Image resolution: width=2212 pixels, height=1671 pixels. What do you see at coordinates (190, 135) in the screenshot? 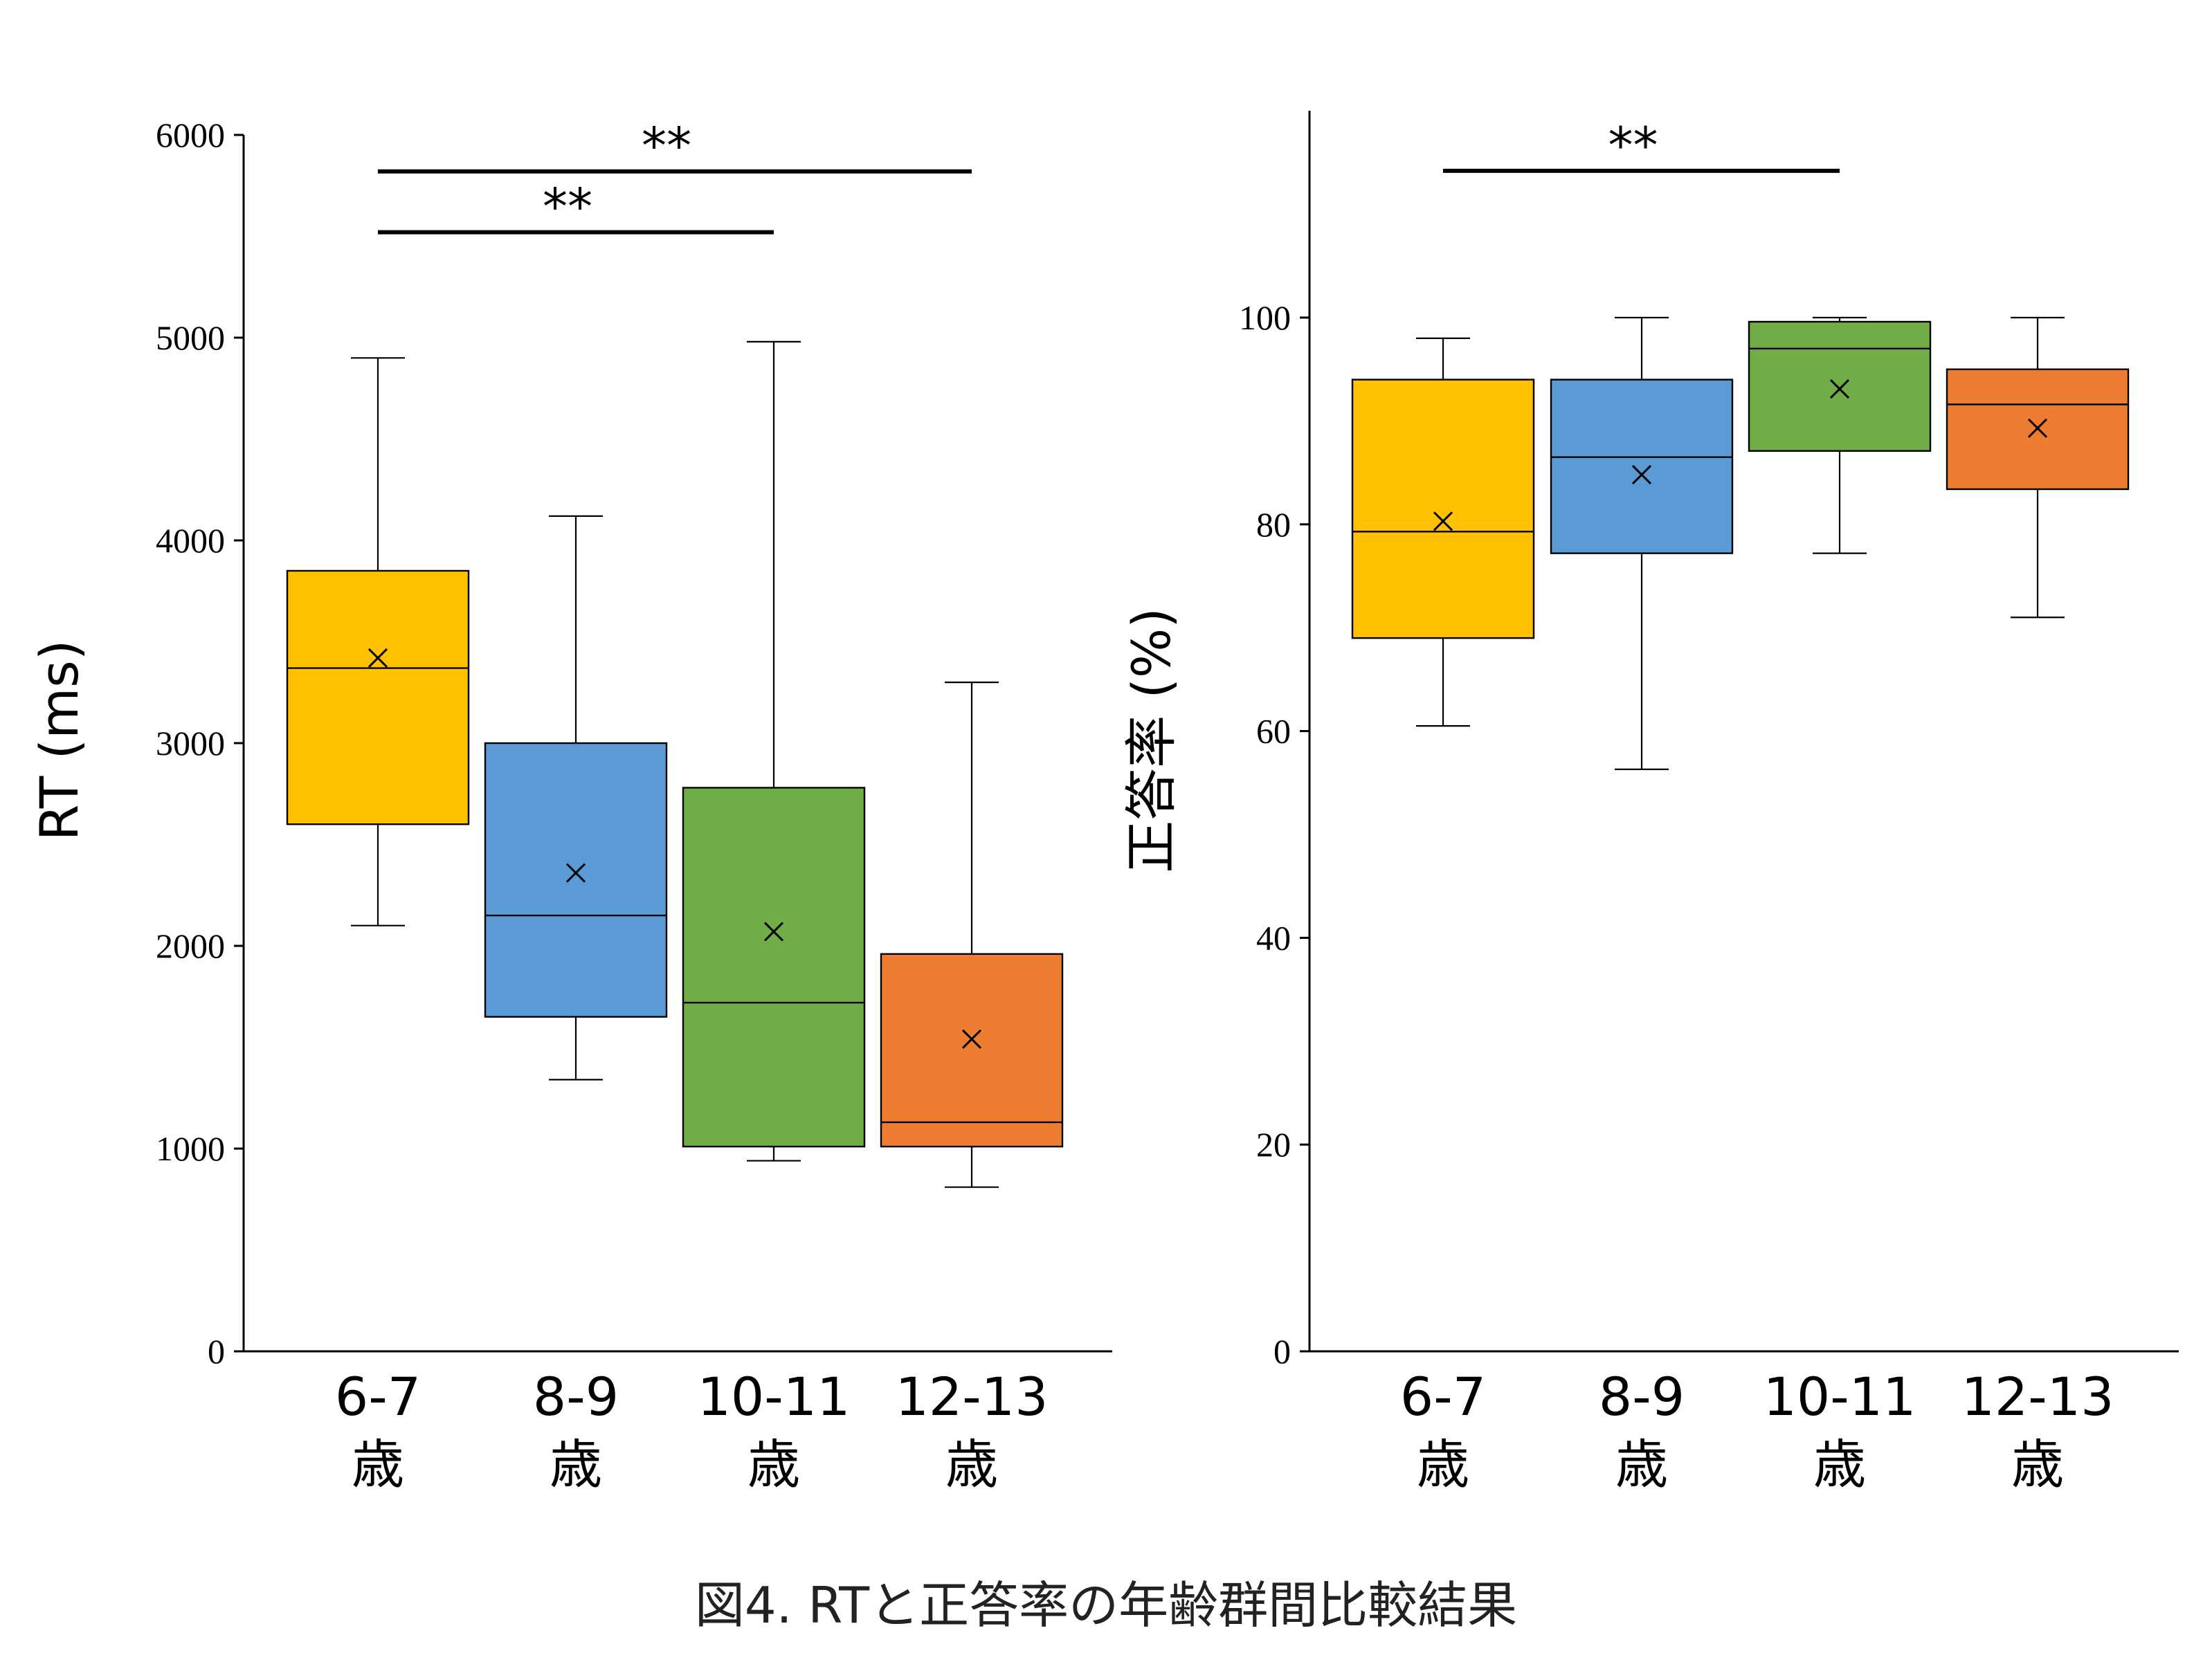
I see `y-tick-label: 6000` at bounding box center [190, 135].